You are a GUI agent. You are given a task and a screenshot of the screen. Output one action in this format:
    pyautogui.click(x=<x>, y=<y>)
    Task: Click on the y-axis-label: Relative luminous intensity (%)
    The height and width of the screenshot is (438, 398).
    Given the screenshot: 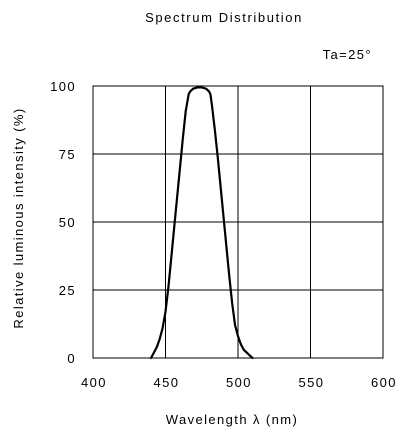 What is the action you would take?
    pyautogui.click(x=18, y=217)
    